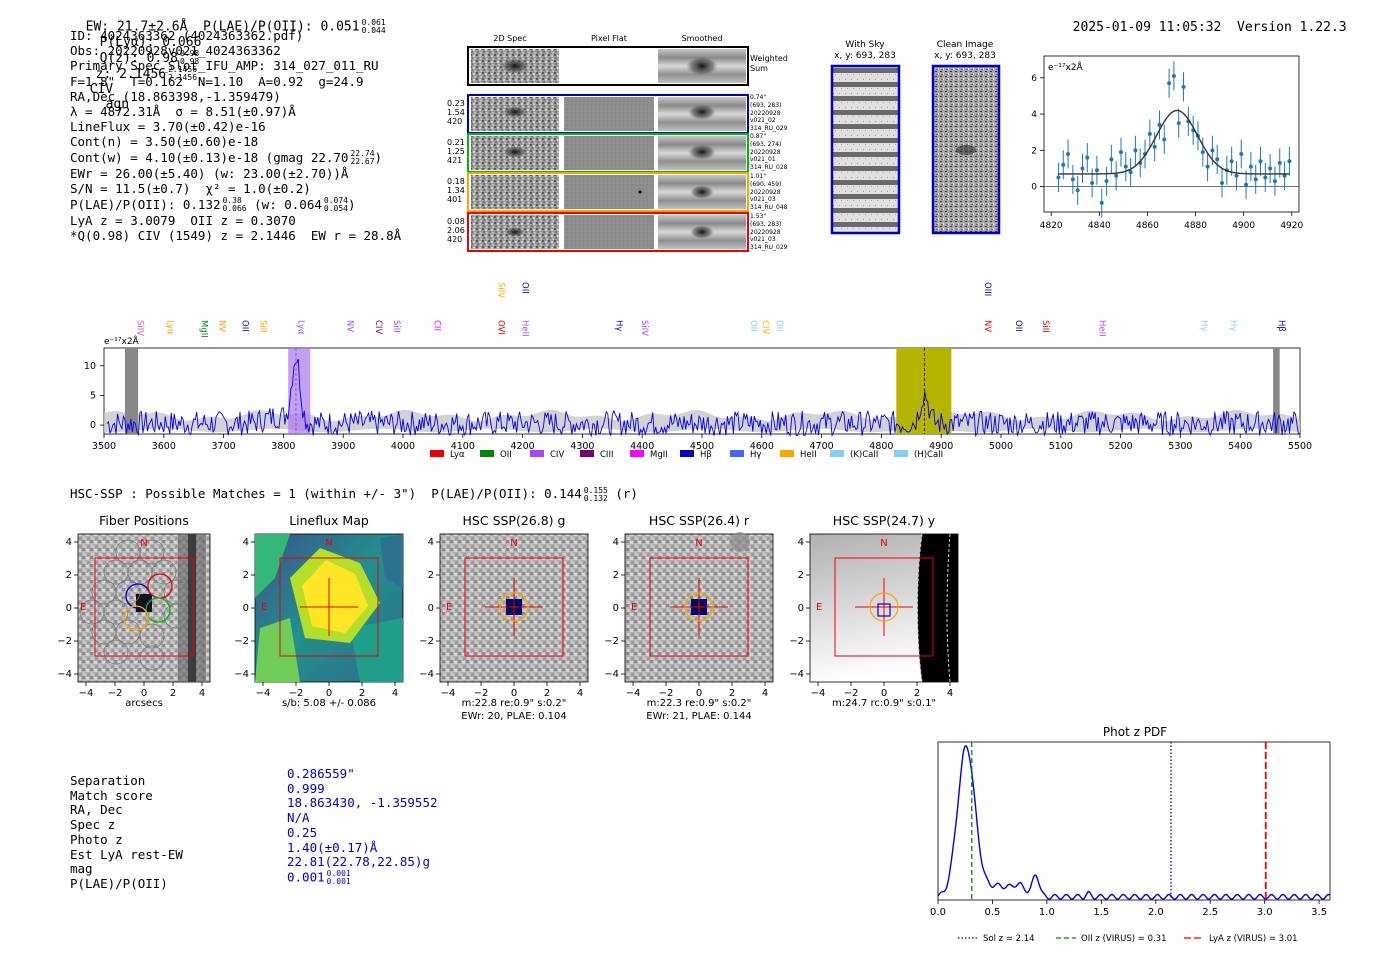 The width and height of the screenshot is (1400, 953). Describe the element at coordinates (616, 542) in the screenshot. I see `panel-4-ytick-4: 4` at that location.